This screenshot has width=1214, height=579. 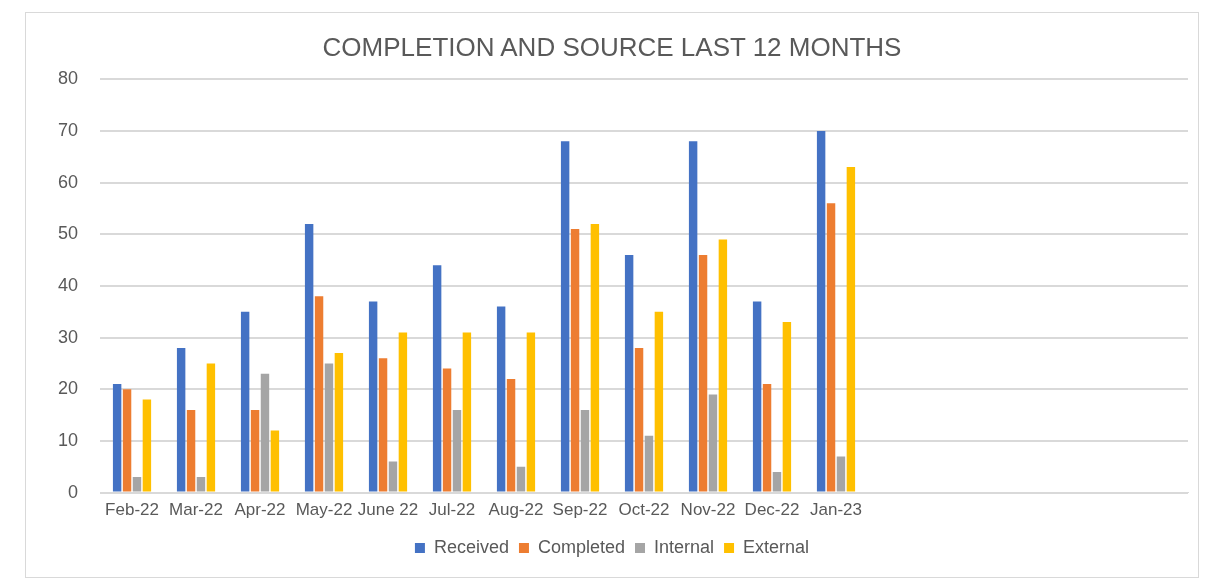 I want to click on y-tick-label: 0, so click(x=73, y=491).